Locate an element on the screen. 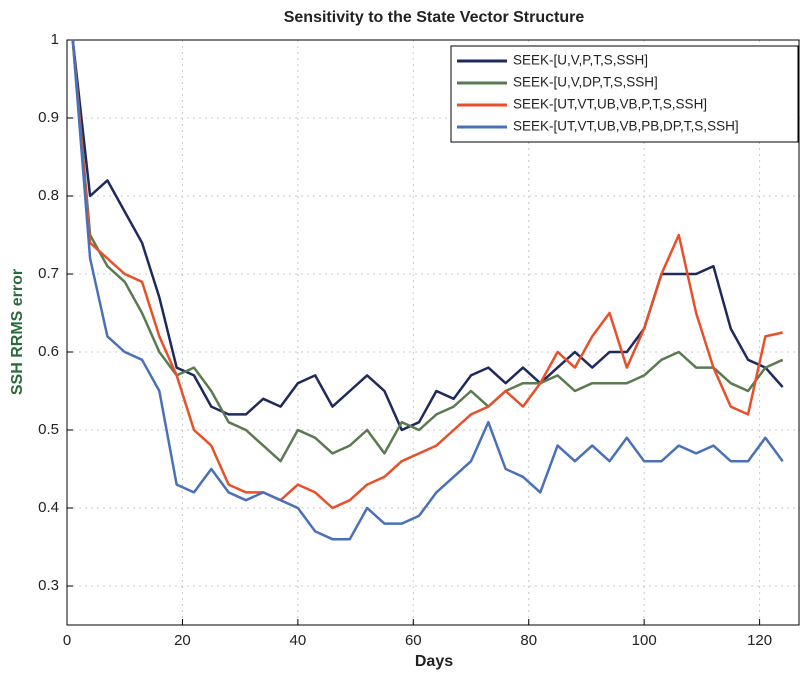  y-tick-label: 1 is located at coordinates (55, 39).